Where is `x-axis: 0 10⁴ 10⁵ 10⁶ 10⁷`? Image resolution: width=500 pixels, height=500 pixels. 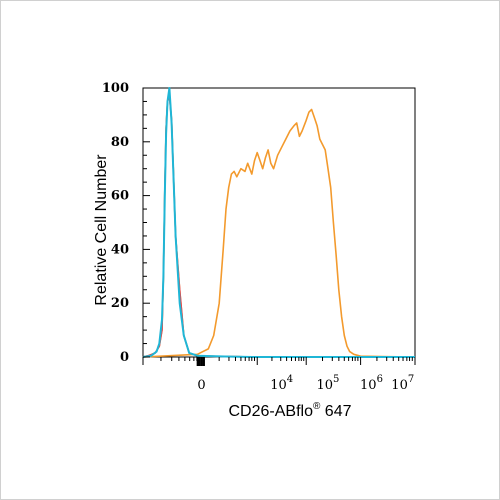
x-axis: 0 10⁴ 10⁵ 10⁶ 10⁷ is located at coordinates (279, 375).